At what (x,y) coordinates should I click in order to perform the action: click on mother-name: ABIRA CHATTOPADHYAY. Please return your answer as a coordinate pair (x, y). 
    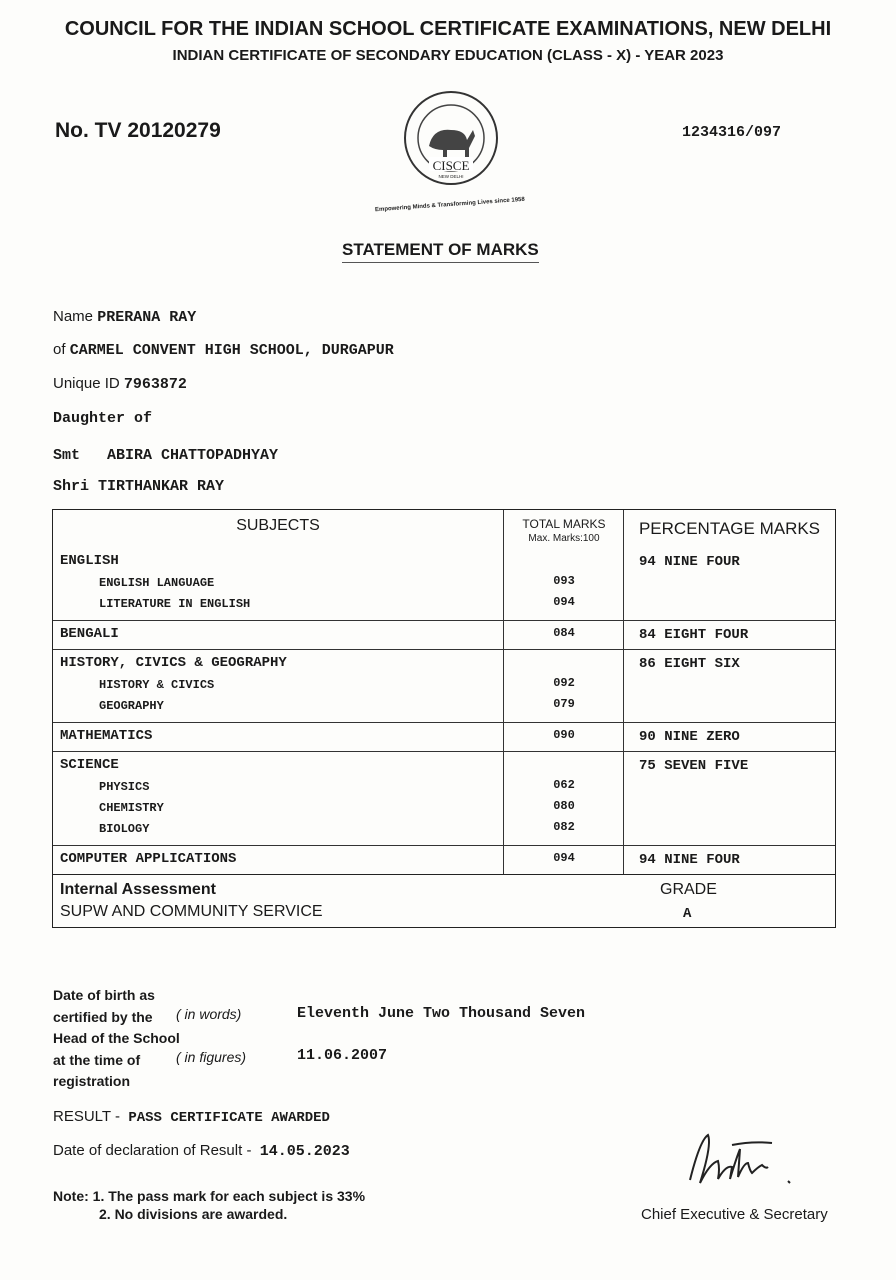
    Looking at the image, I should click on (193, 455).